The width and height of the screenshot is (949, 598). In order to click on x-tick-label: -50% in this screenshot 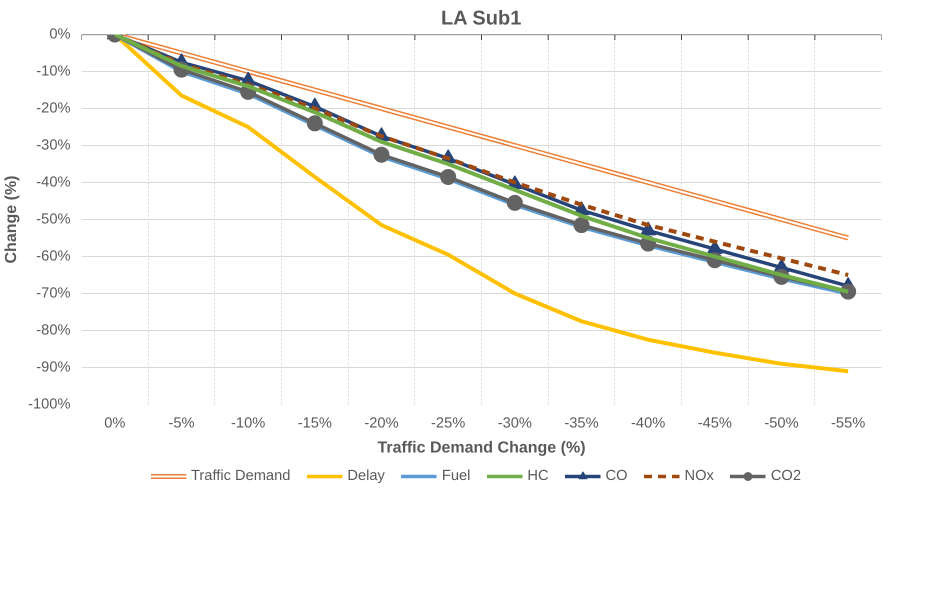, I will do `click(781, 424)`.